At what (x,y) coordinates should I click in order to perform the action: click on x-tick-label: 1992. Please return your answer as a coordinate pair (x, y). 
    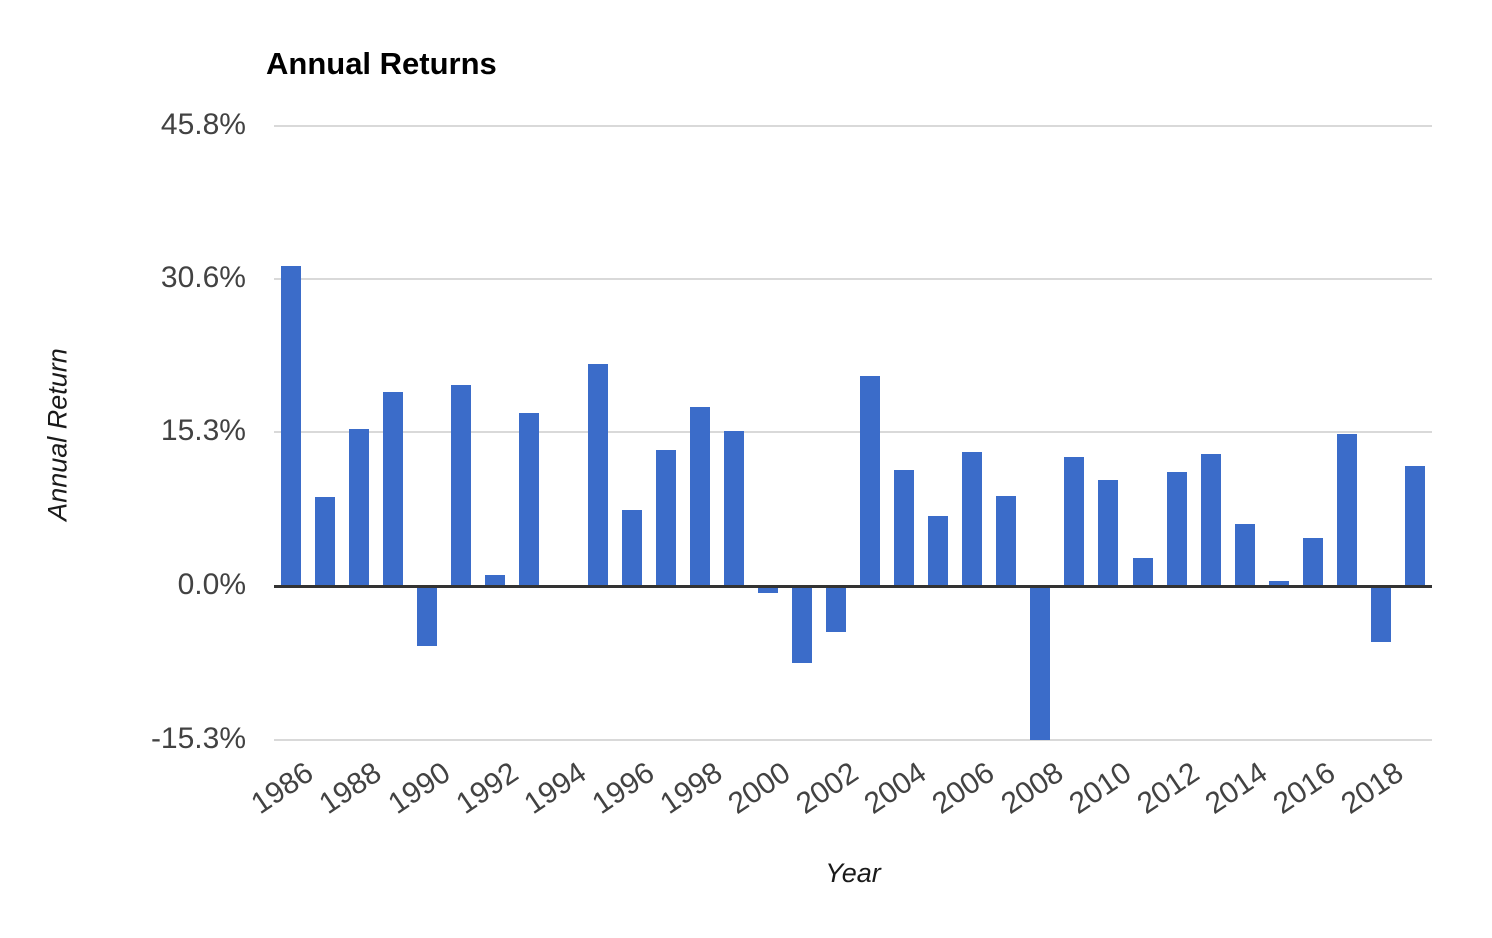
    Looking at the image, I should click on (487, 788).